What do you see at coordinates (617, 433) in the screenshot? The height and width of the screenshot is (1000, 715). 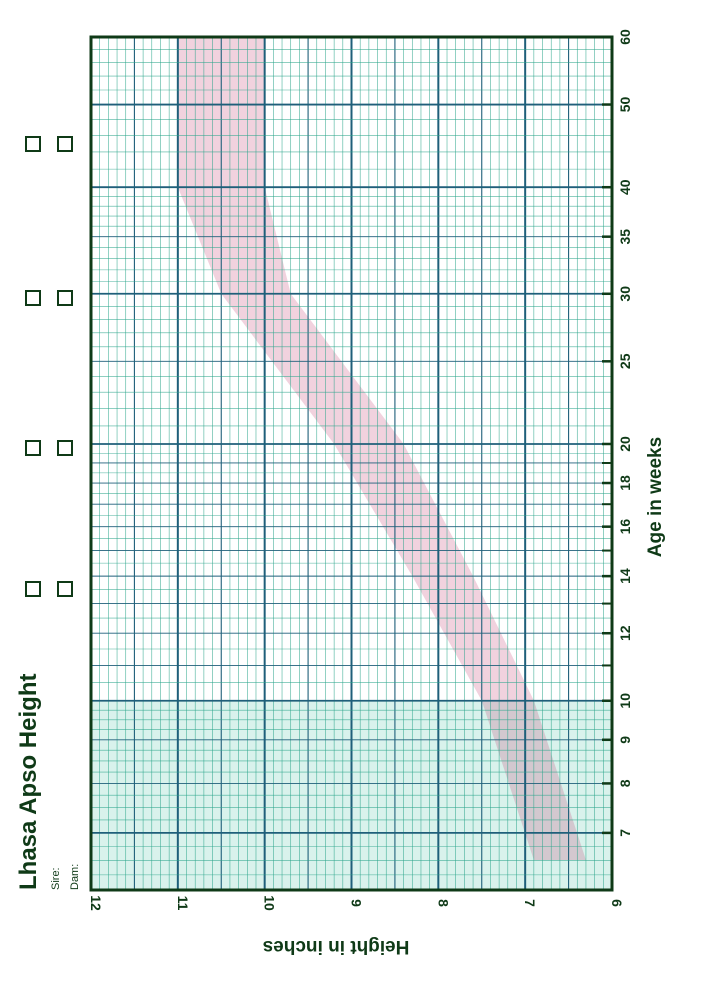 I see `x-axis-ticks: 7 8 9 10 12 14 16 18 20 25 30 35 40 50 60` at bounding box center [617, 433].